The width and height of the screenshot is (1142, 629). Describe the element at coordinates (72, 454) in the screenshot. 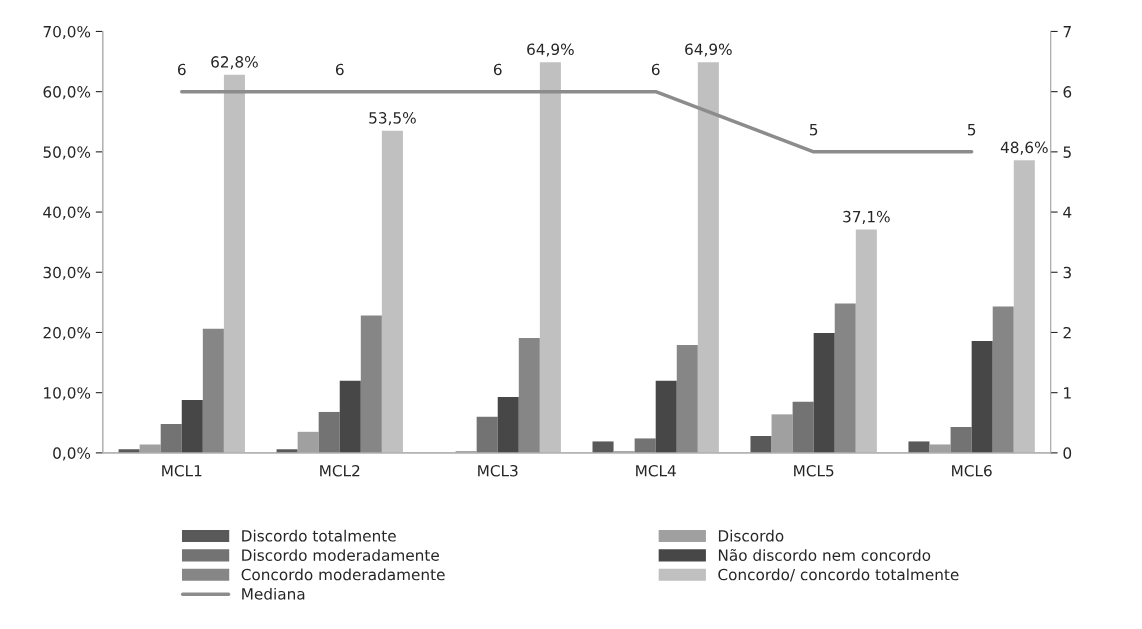

I see `y-tick-label: 0,0%` at that location.